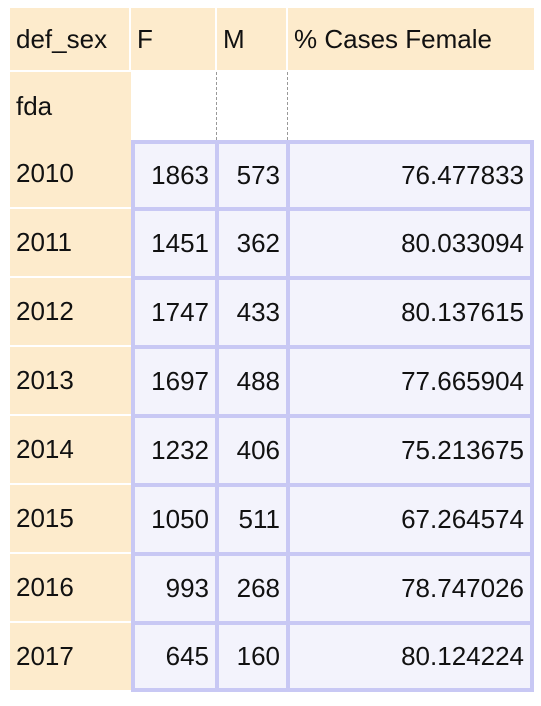  I want to click on header-row: def_sex F M % Cases Female, so click(272, 40).